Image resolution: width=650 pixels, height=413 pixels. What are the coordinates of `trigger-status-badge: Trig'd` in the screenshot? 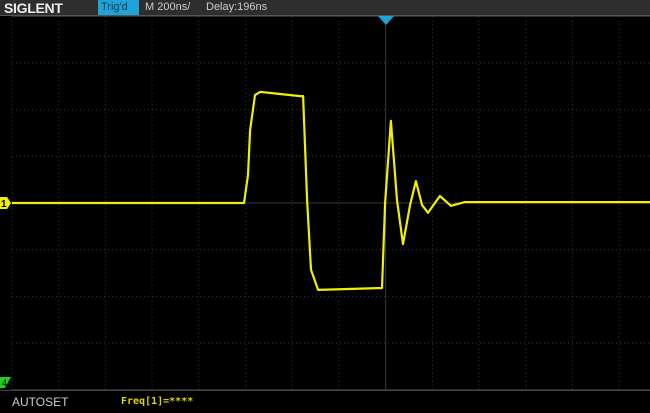 It's located at (118, 7).